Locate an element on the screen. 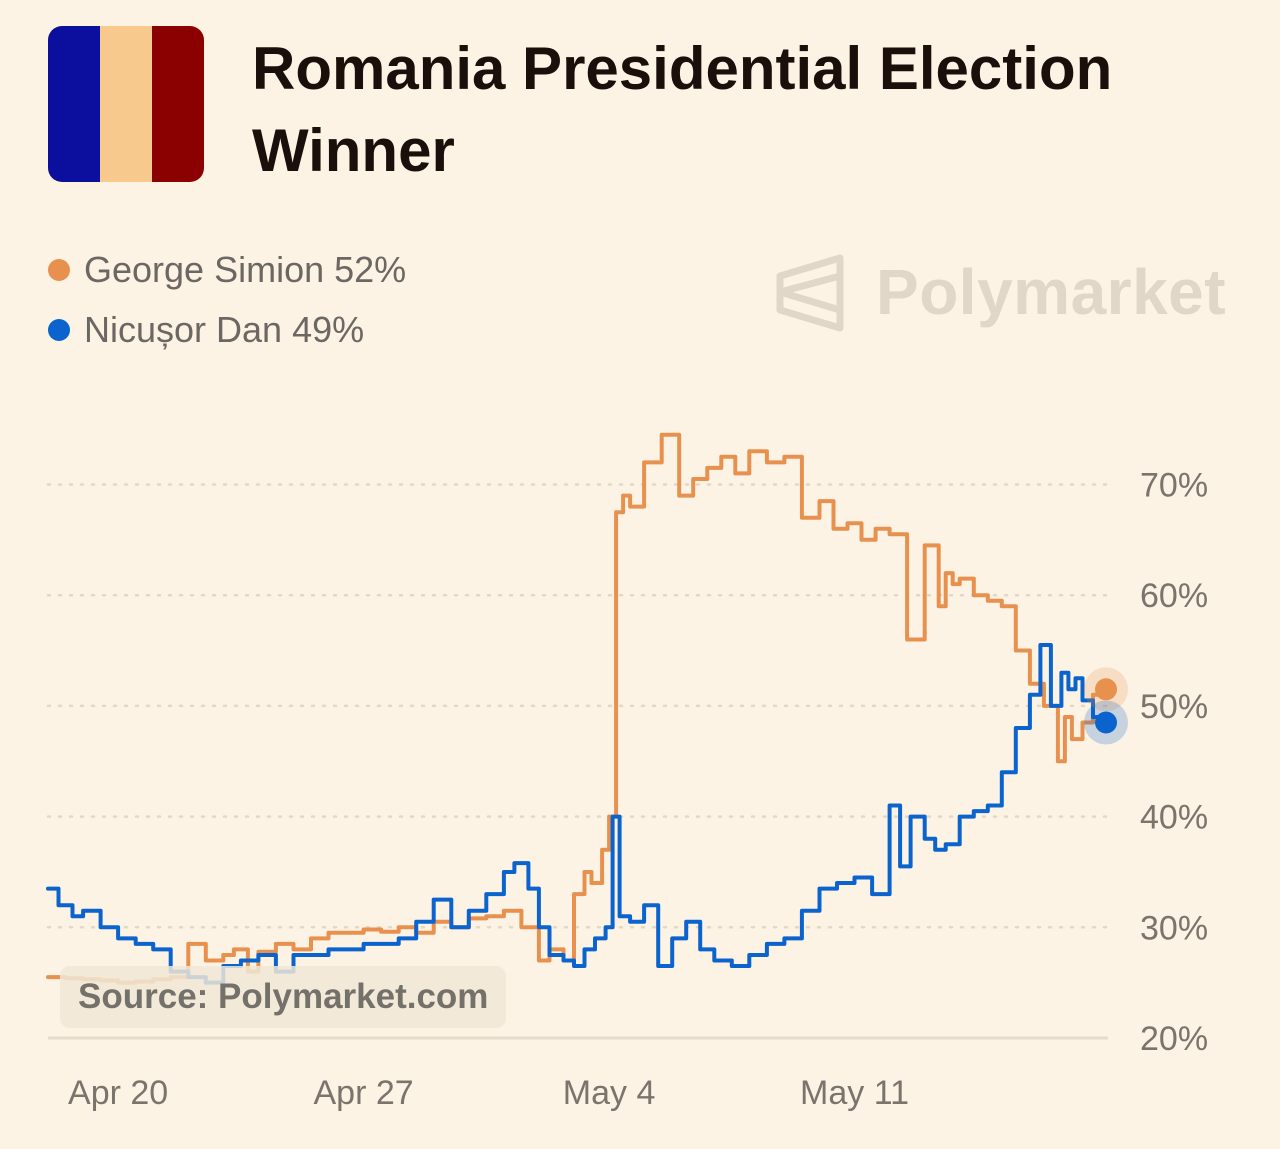  x-tick-label-1: Apr 27 is located at coordinates (364, 1093).